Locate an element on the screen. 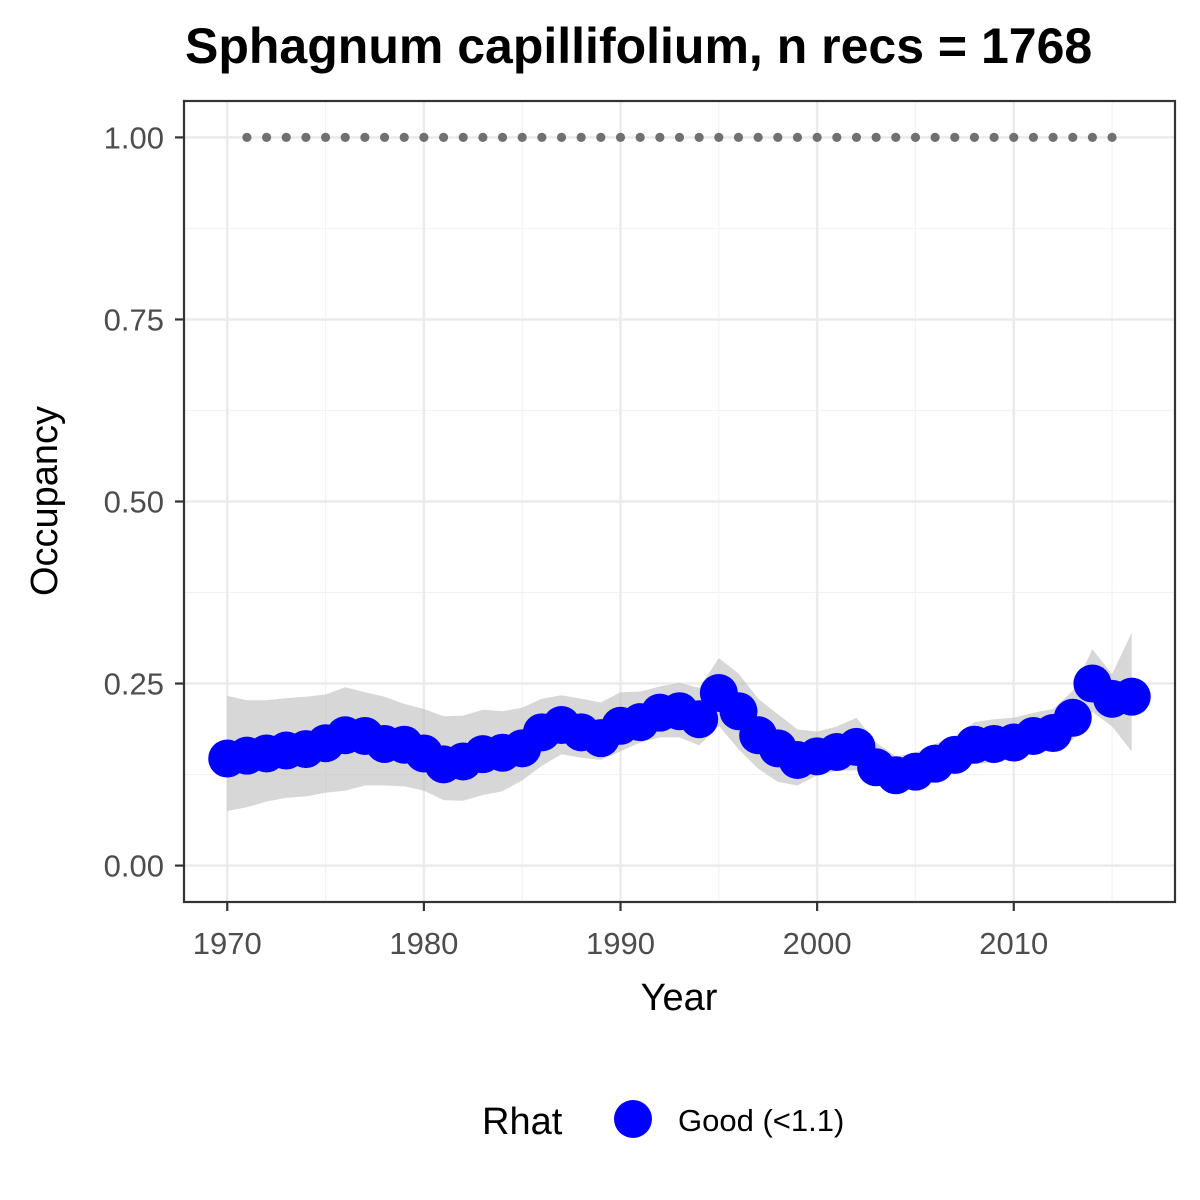 The image size is (1200, 1200). x-axis-title: Year is located at coordinates (679, 998).